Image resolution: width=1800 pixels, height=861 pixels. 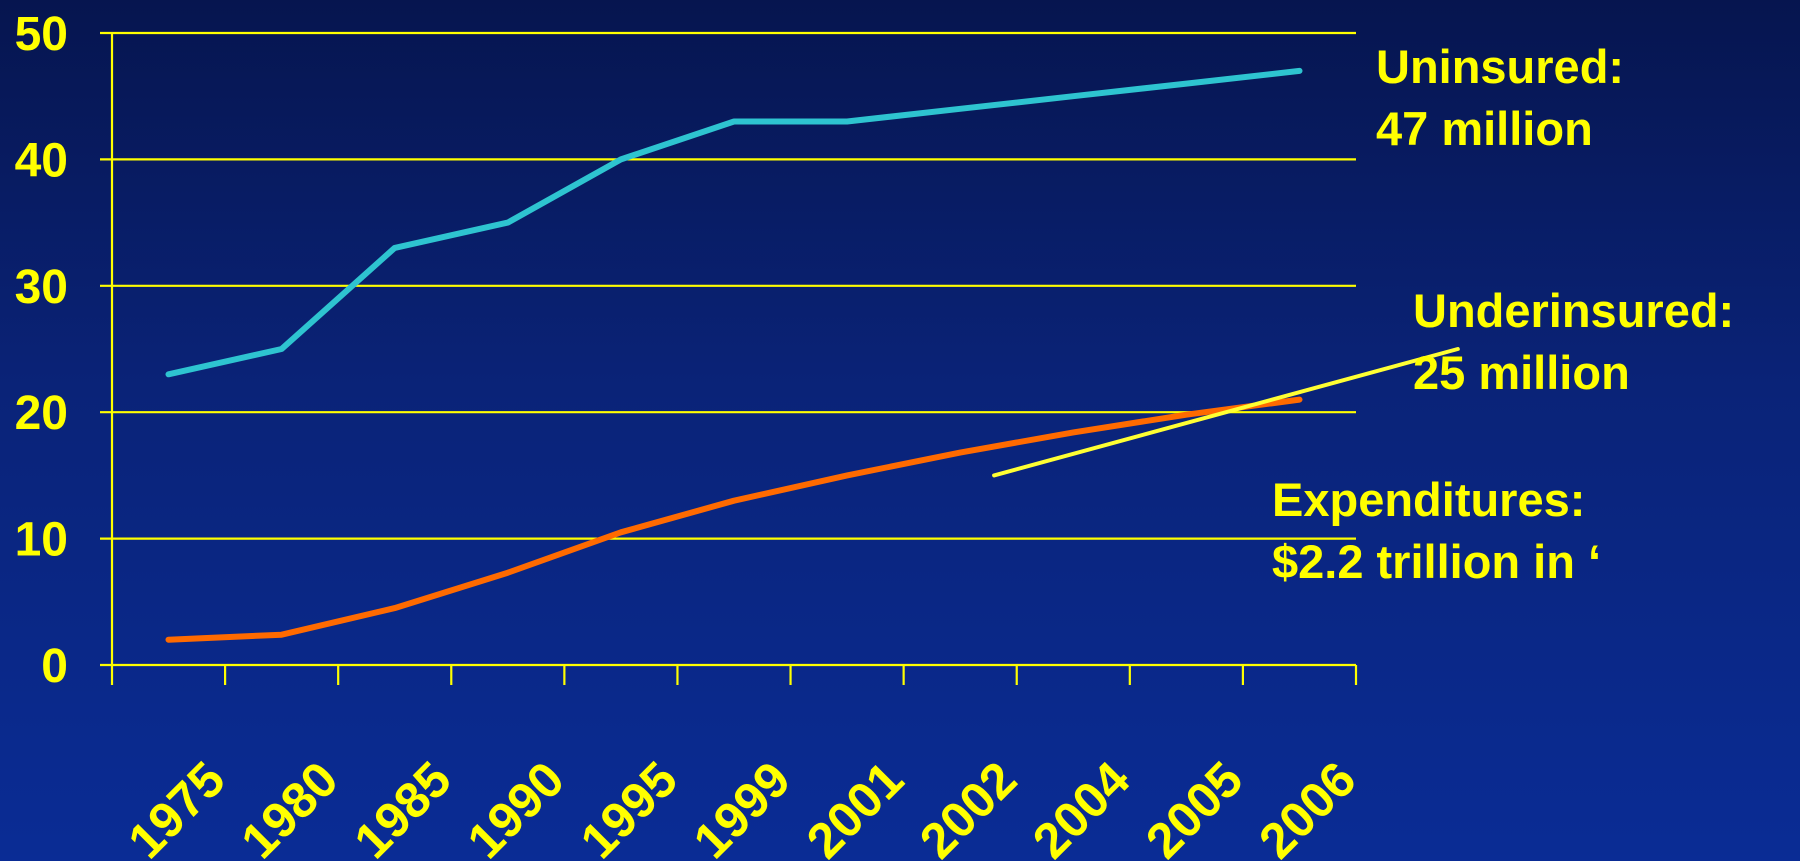 What do you see at coordinates (1307, 806) in the screenshot?
I see `x-tick-label: 2006` at bounding box center [1307, 806].